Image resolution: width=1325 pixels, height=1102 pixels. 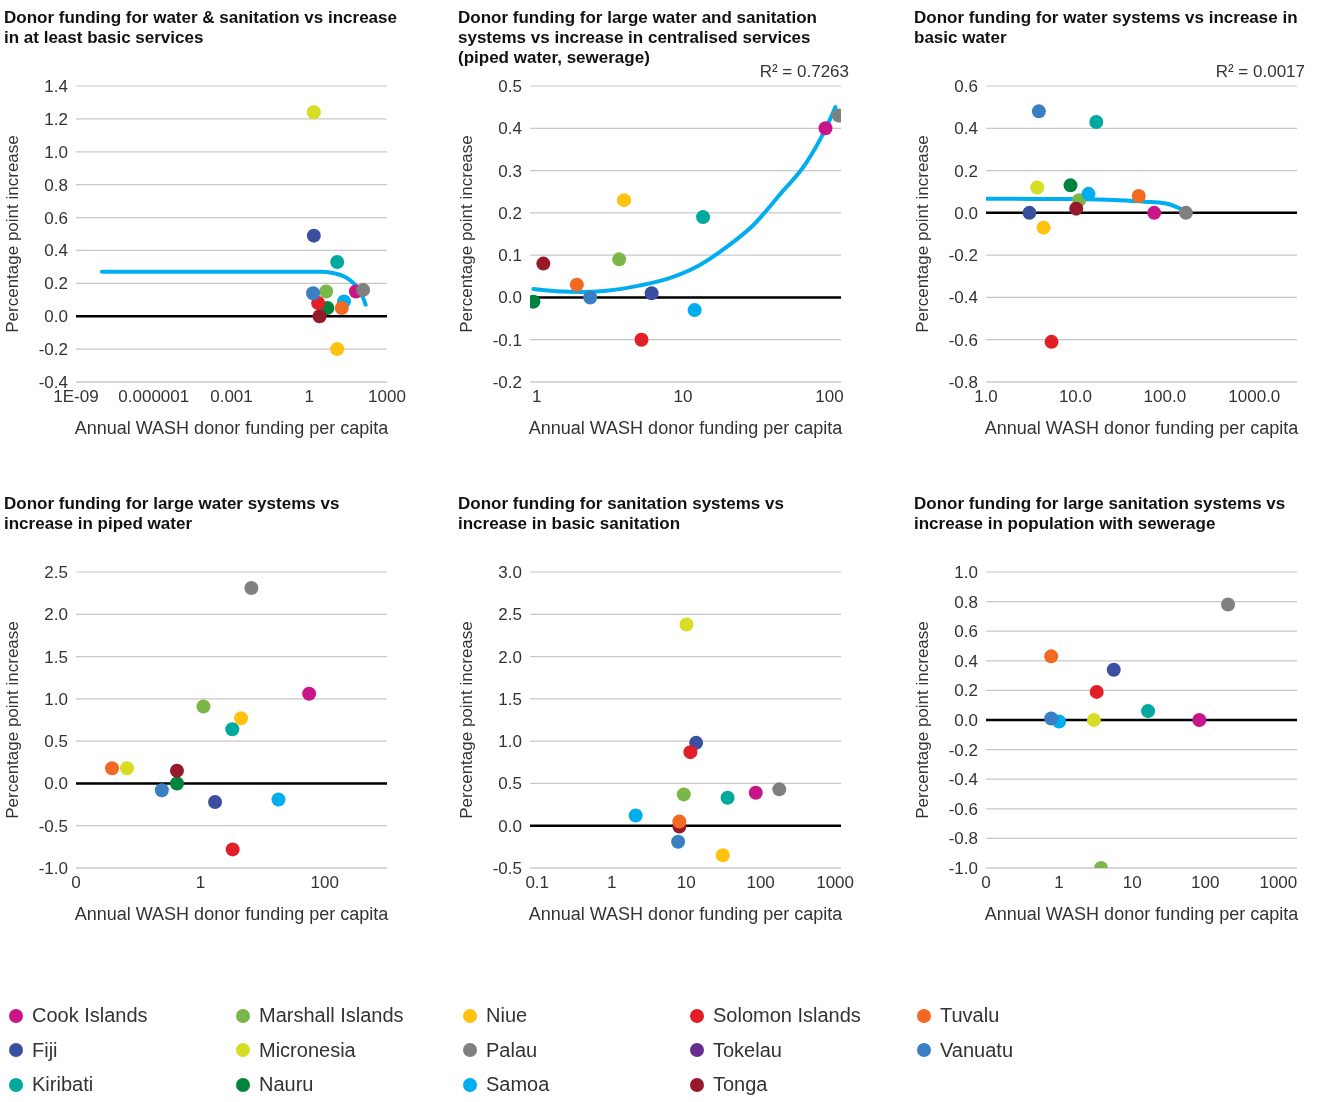 I want to click on legend-label: Solomon Islands, so click(x=787, y=1015).